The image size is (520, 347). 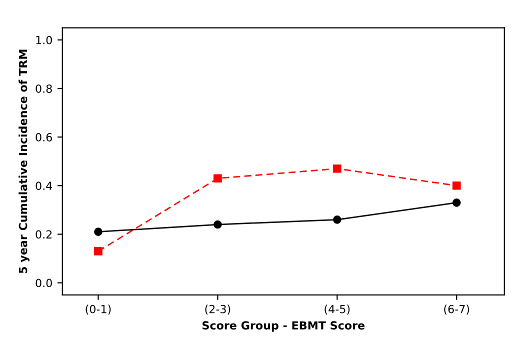 I want to click on y-tick-label: 0.8, so click(x=44, y=88).